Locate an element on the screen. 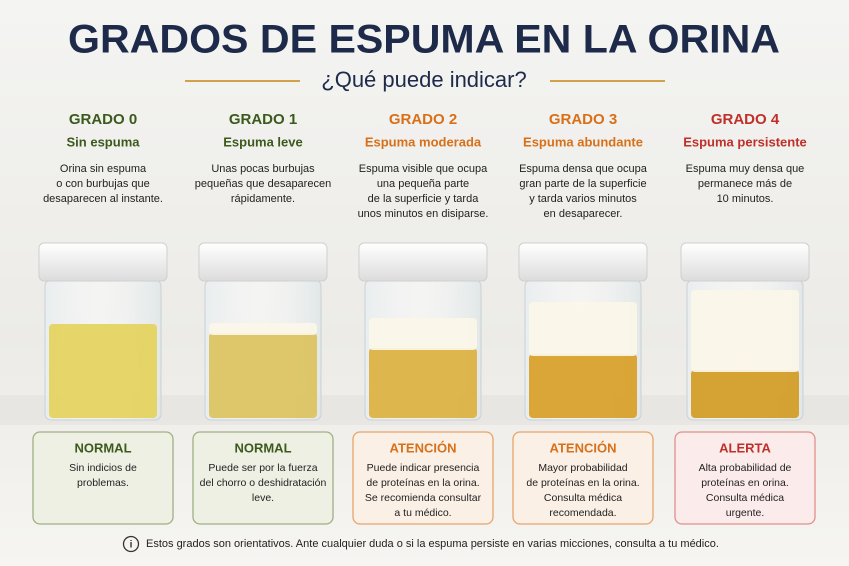 The height and width of the screenshot is (566, 849). grade-label: GRADO 2 is located at coordinates (423, 119).